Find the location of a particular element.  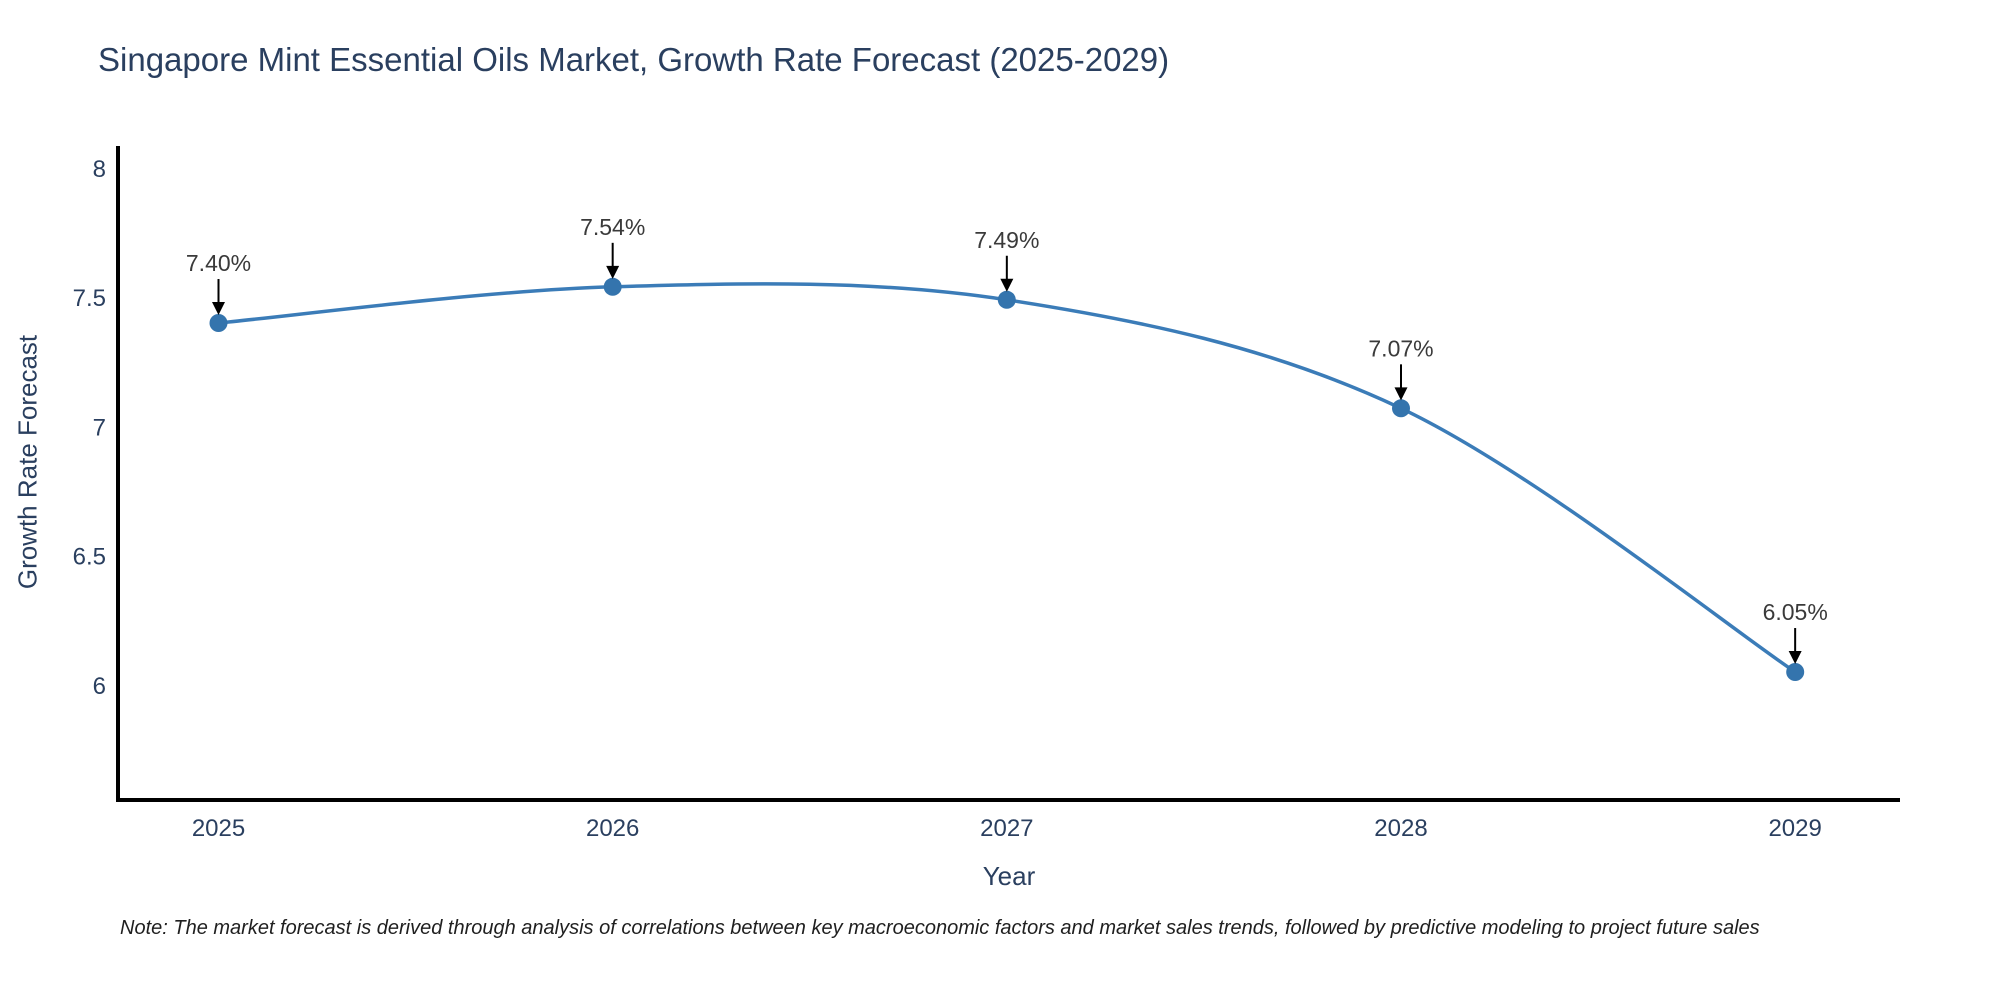

data-point-label: 7.40% is located at coordinates (218, 263).